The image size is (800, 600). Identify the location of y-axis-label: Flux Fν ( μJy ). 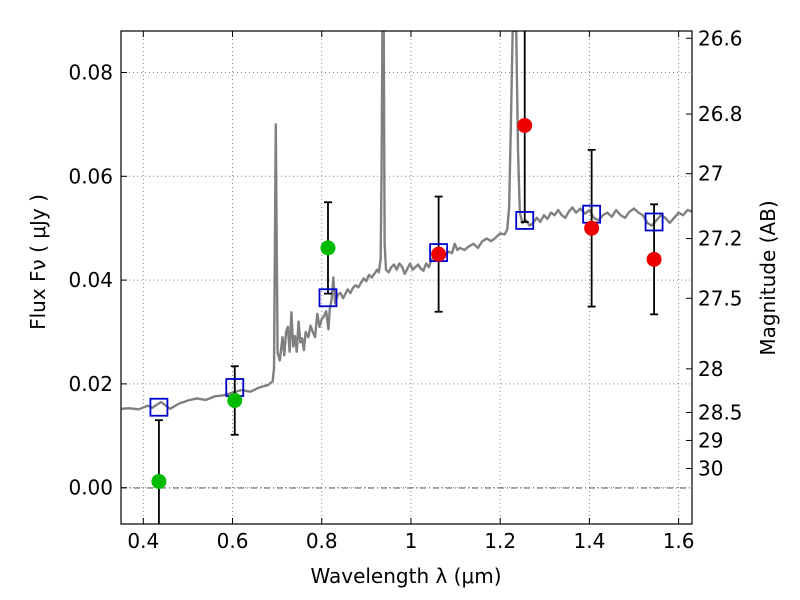
(38, 262).